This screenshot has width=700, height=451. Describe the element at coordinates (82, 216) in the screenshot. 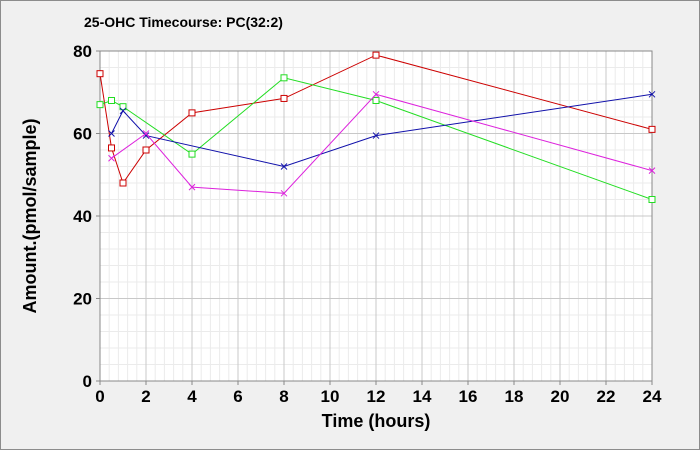

I see `y-tick-label: 40` at that location.